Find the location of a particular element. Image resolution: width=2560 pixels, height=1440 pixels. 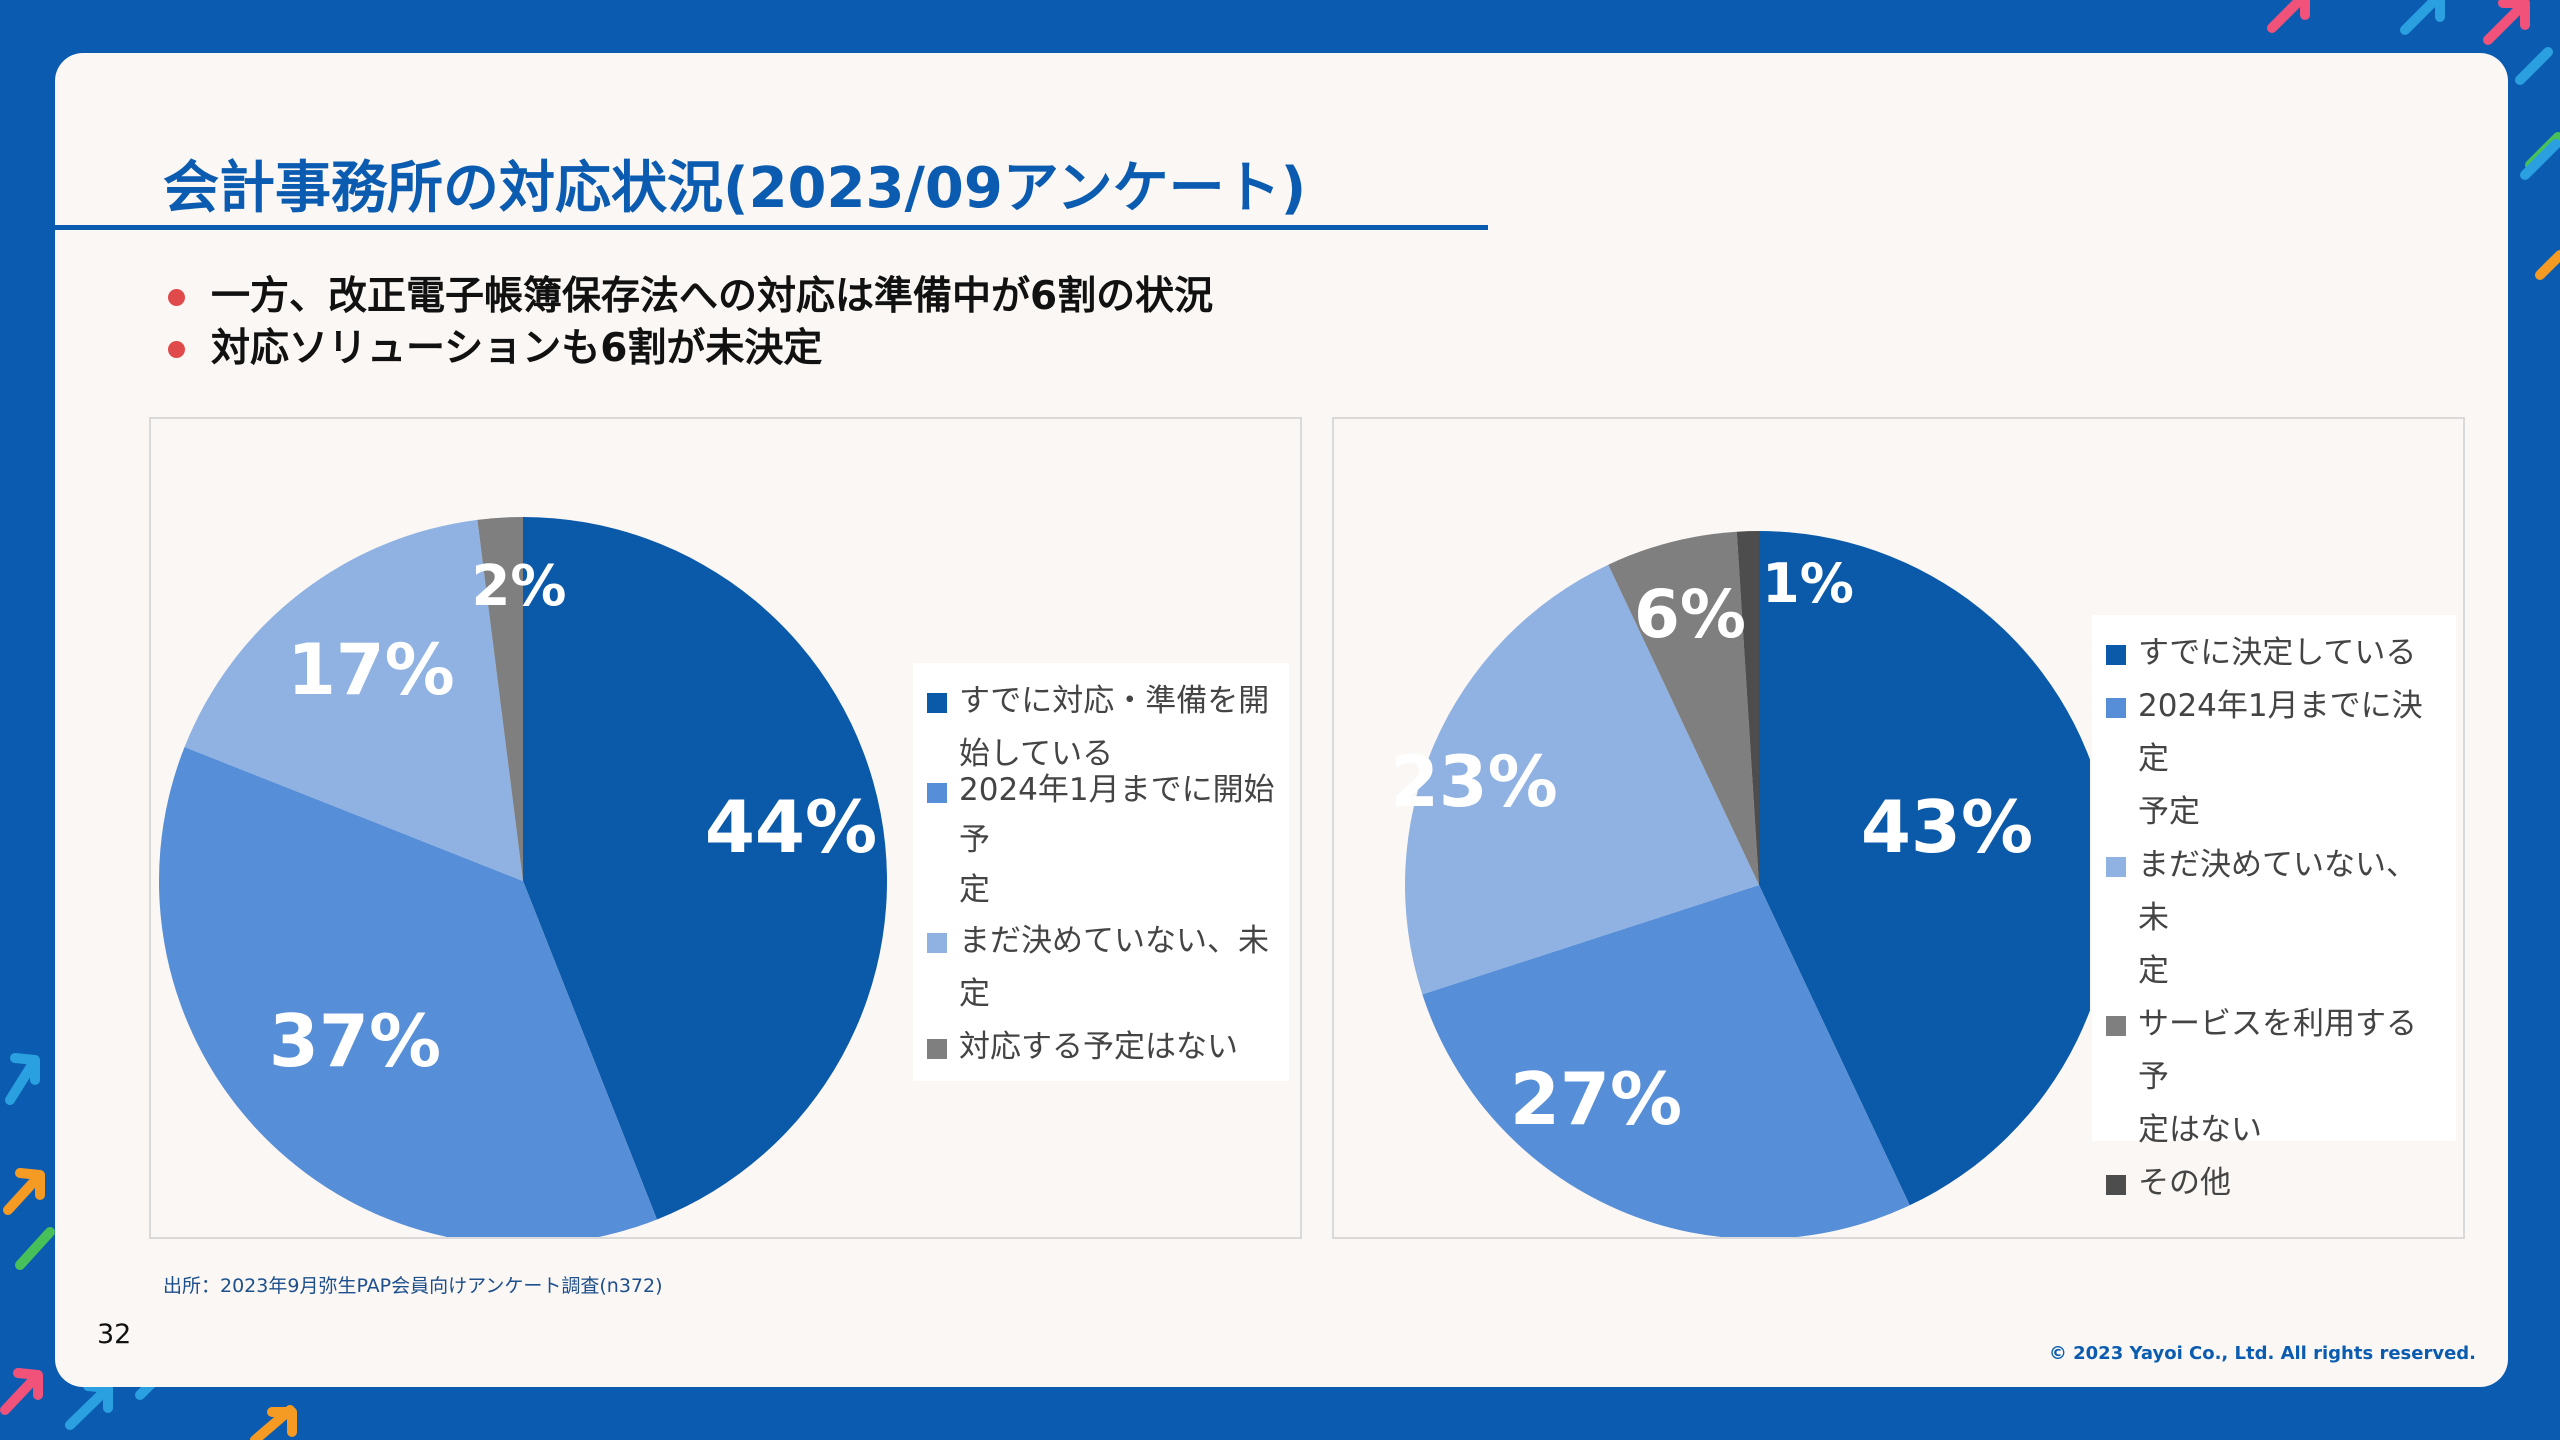

legend-item-0-1: 2024年1月までに開始予定 is located at coordinates (1103, 840).